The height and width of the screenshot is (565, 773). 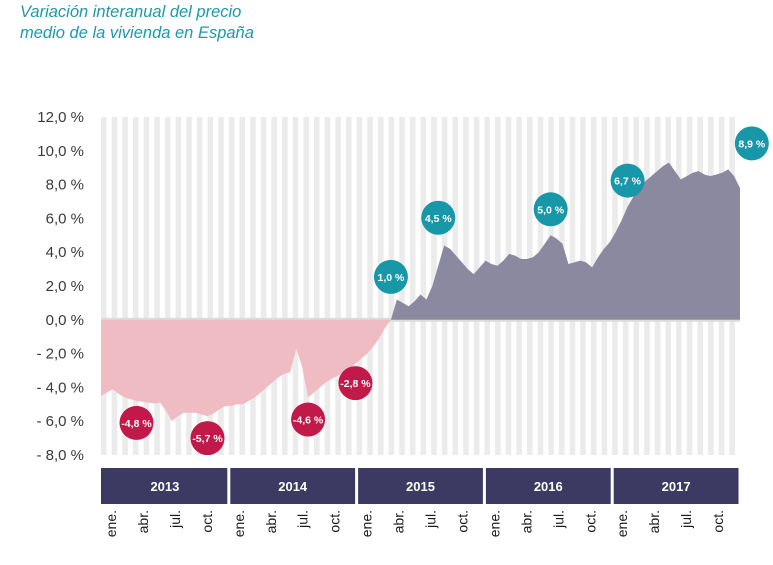 I want to click on value-badge: 1,0 %, so click(x=390, y=276).